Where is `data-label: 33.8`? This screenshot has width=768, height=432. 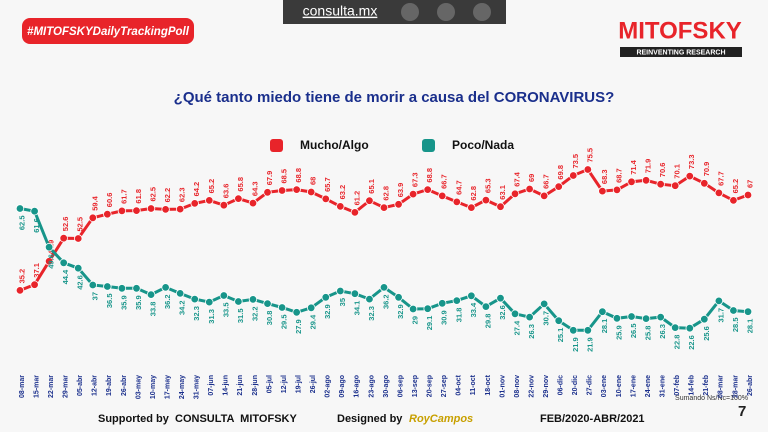 data-label: 33.8 is located at coordinates (153, 309).